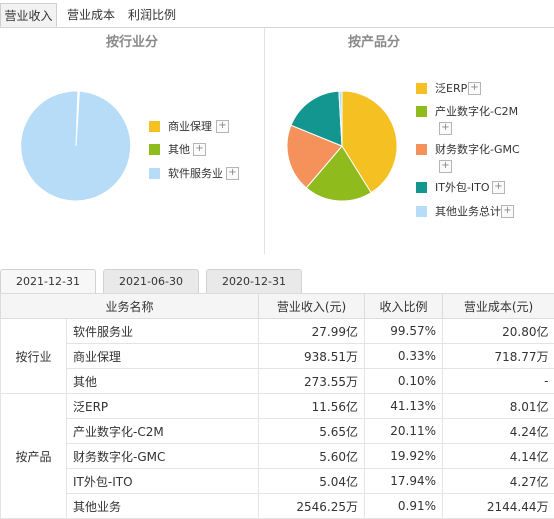  I want to click on ratio-cell: 0.33%, so click(403, 356).